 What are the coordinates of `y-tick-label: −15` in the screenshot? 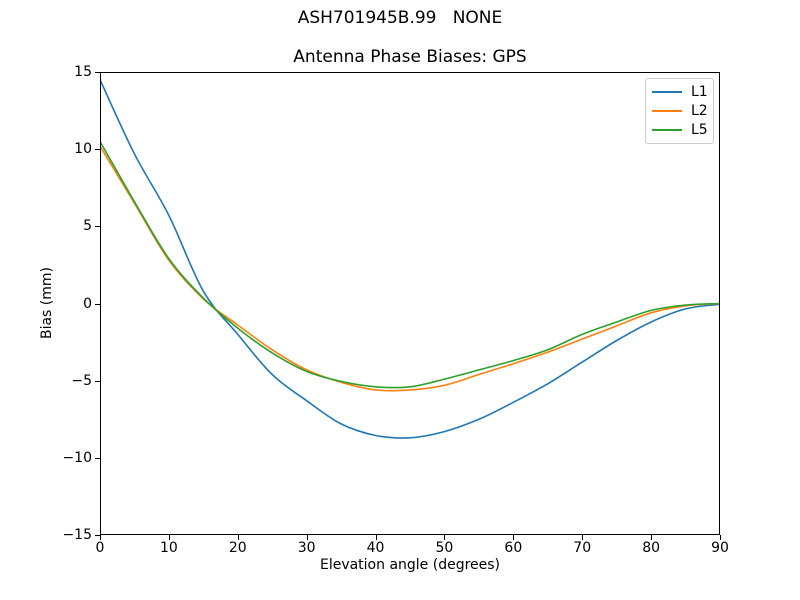 It's located at (77, 535).